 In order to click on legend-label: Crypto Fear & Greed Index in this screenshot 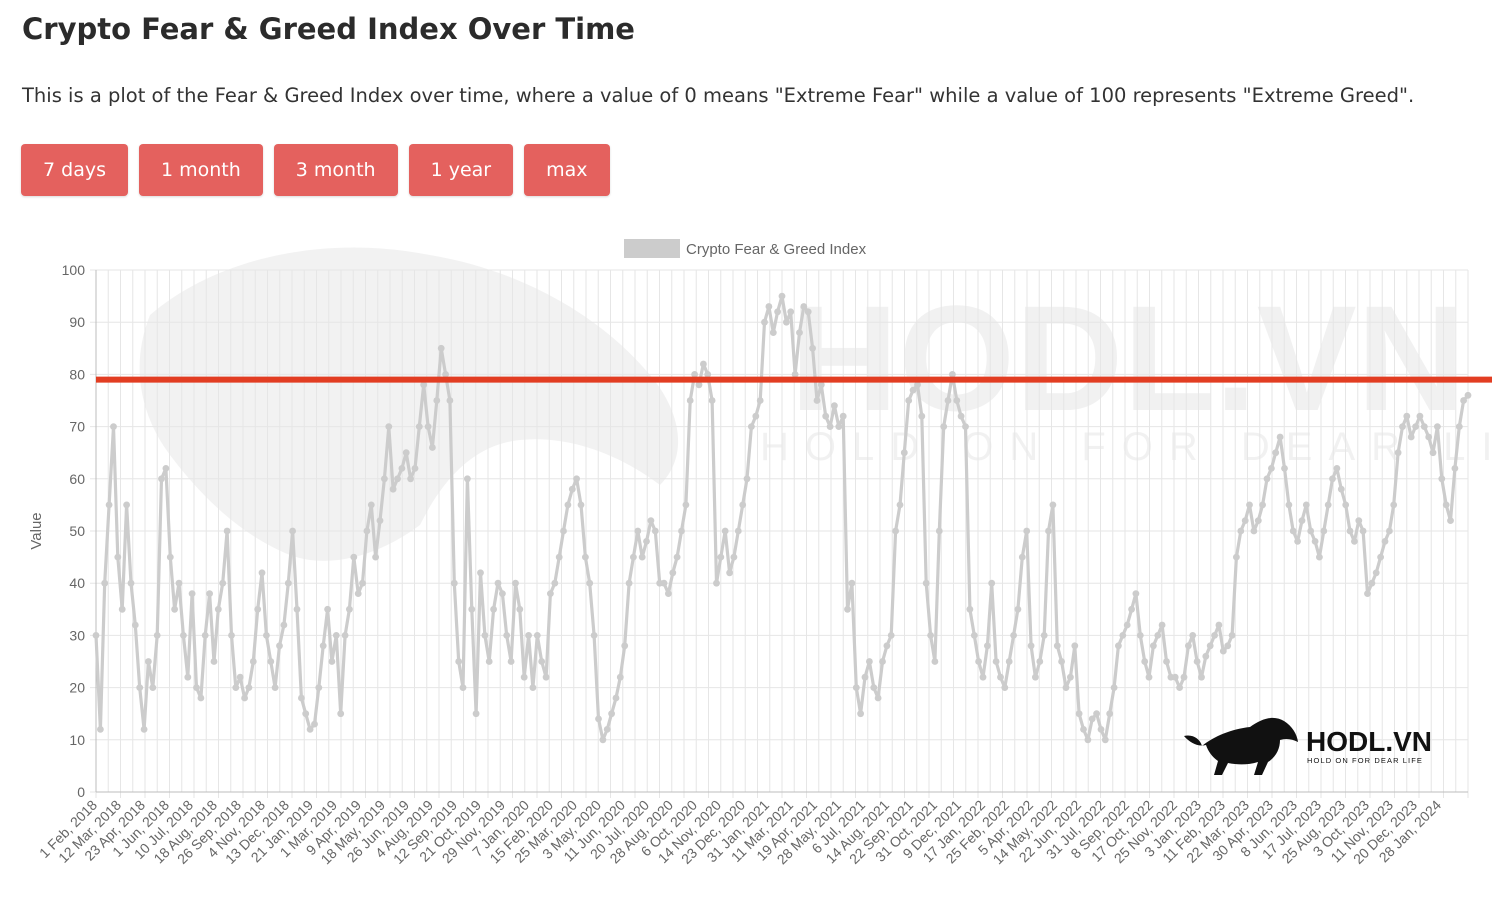, I will do `click(776, 249)`.